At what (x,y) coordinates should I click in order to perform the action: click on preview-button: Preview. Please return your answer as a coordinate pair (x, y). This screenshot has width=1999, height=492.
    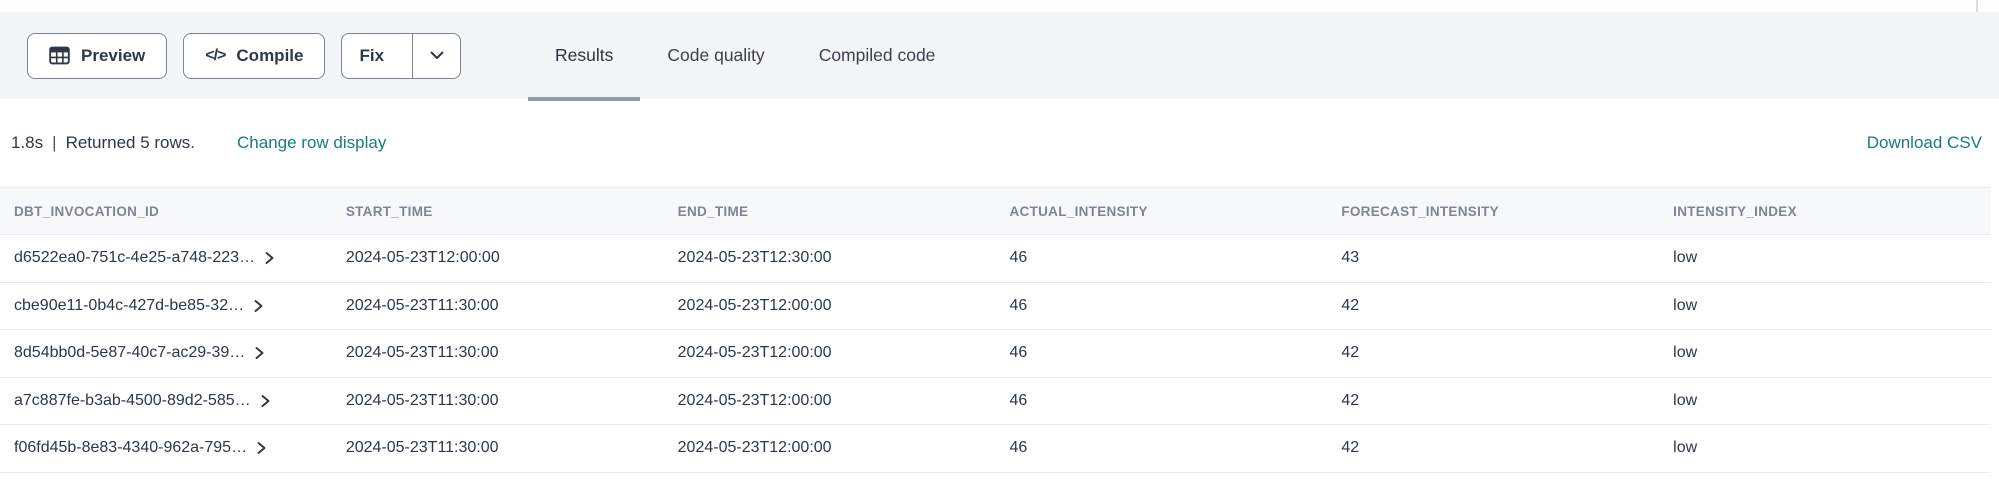
    Looking at the image, I should click on (97, 55).